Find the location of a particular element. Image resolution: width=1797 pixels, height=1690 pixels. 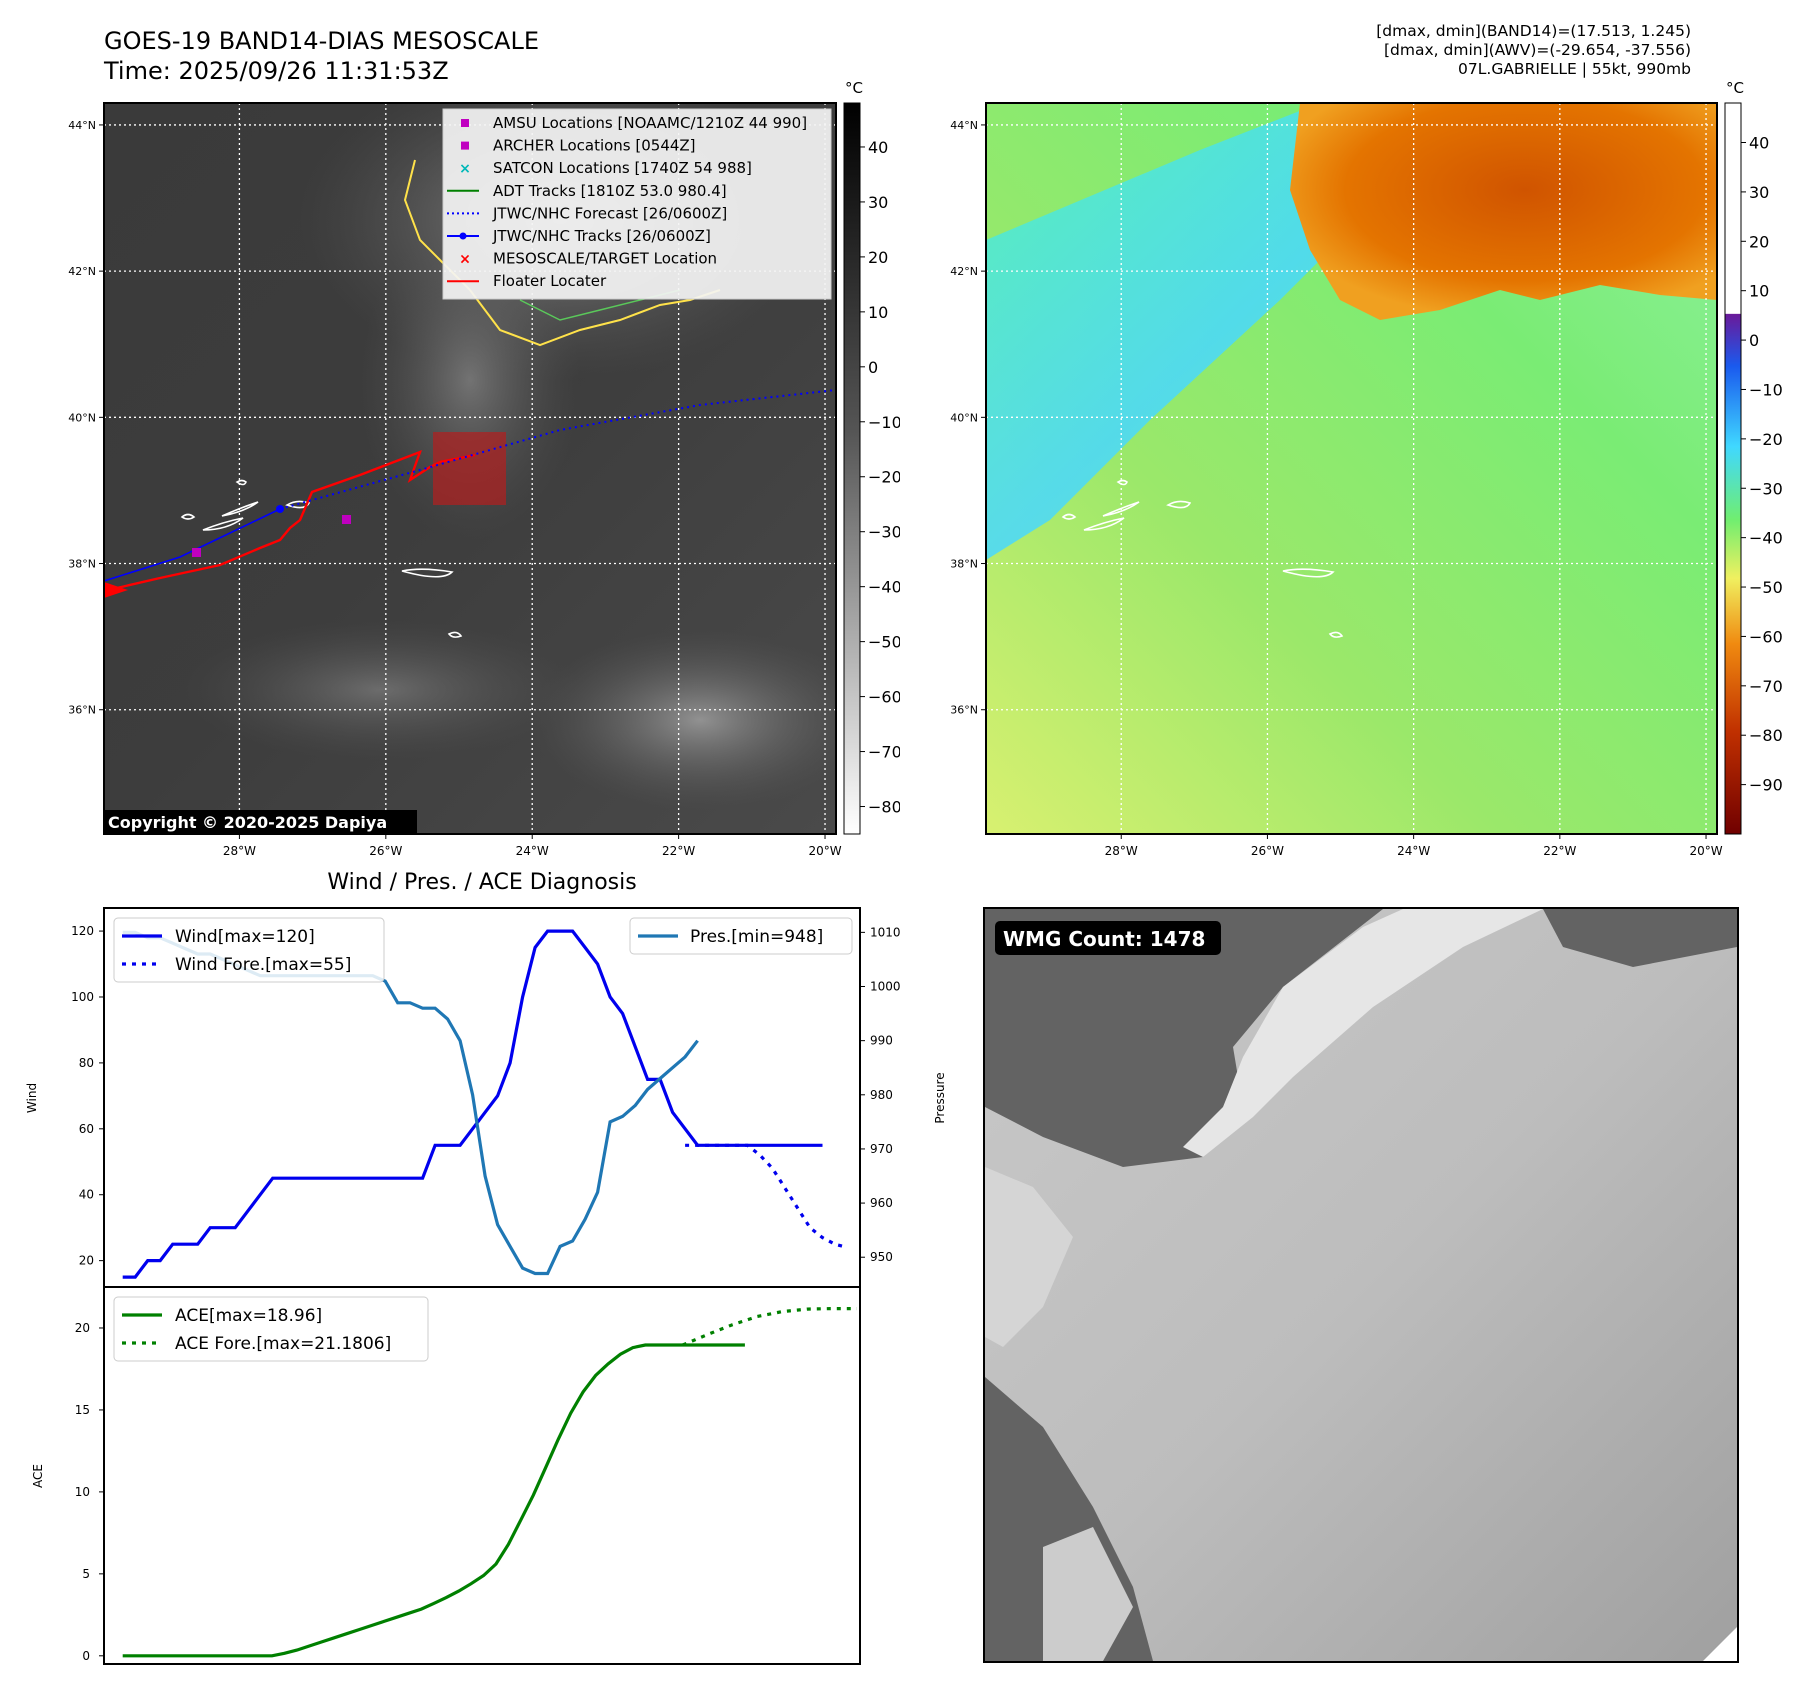

wv-lon-label: 24°W is located at coordinates (1413, 851).